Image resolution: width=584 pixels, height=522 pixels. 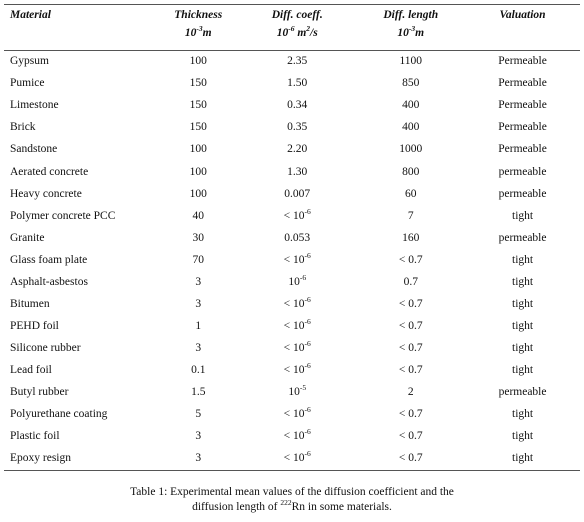 I want to click on cell-thickness: 40, so click(x=198, y=215).